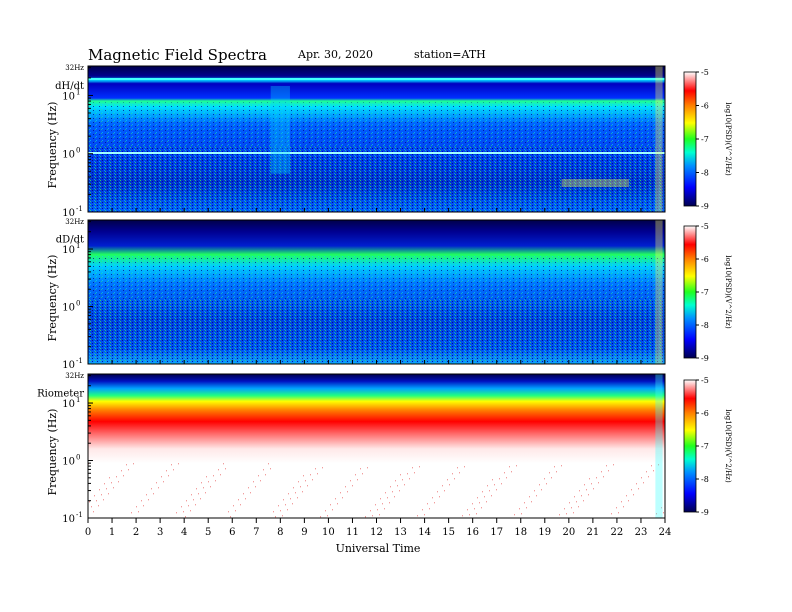 Image resolution: width=792 pixels, height=612 pixels. Describe the element at coordinates (60, 394) in the screenshot. I see `panel-label: Riometer` at that location.